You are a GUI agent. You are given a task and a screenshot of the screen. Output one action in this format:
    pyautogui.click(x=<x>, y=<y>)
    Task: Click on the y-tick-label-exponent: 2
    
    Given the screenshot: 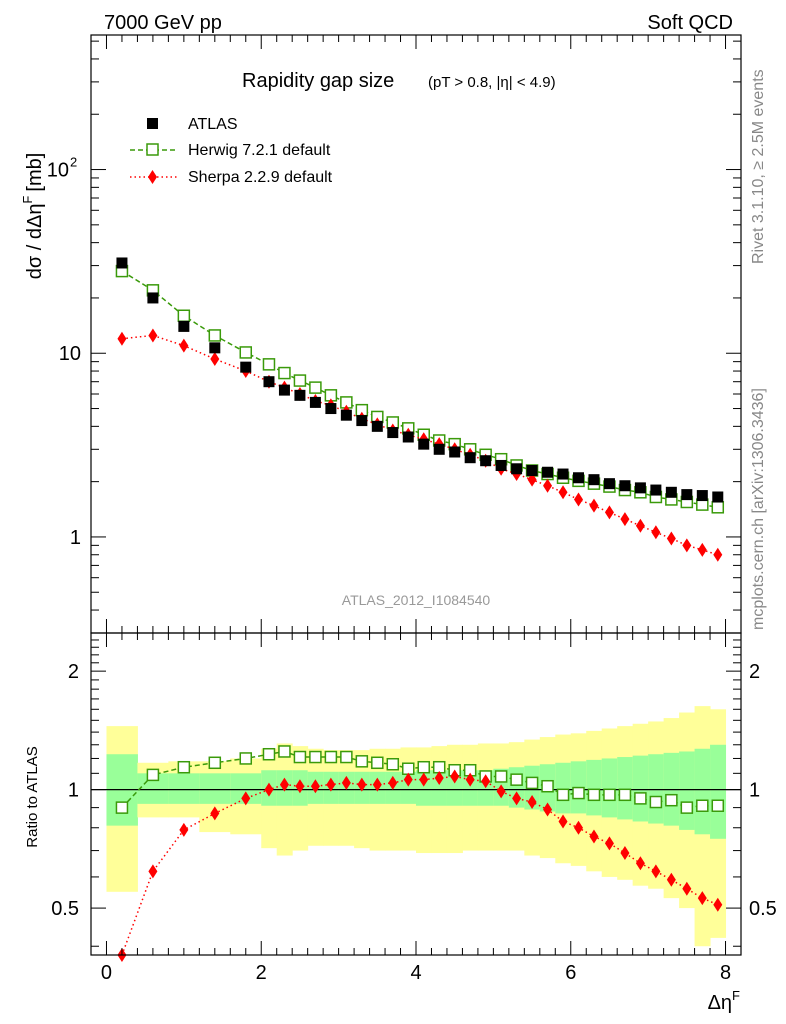 What is the action you would take?
    pyautogui.click(x=73, y=162)
    